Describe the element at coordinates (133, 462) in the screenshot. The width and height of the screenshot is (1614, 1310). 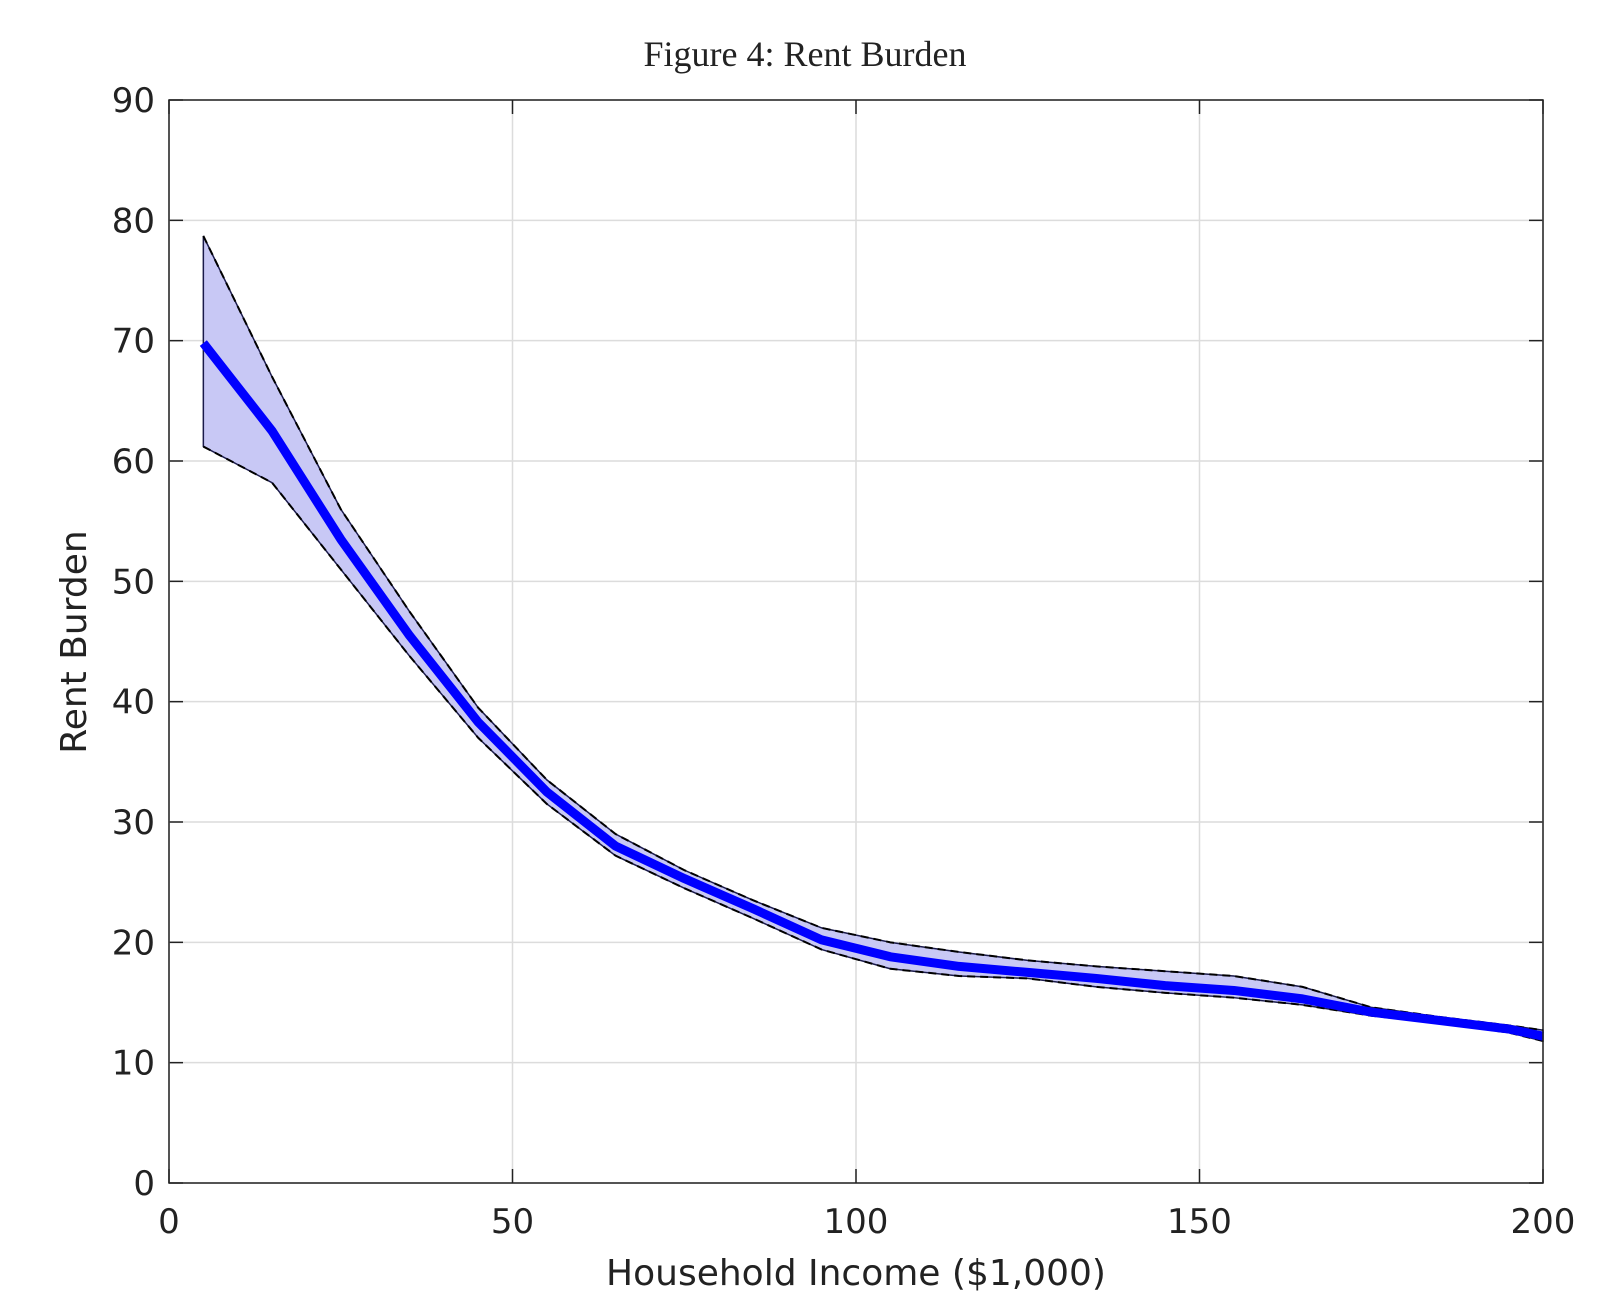
I see `y-tick-label: 60` at that location.